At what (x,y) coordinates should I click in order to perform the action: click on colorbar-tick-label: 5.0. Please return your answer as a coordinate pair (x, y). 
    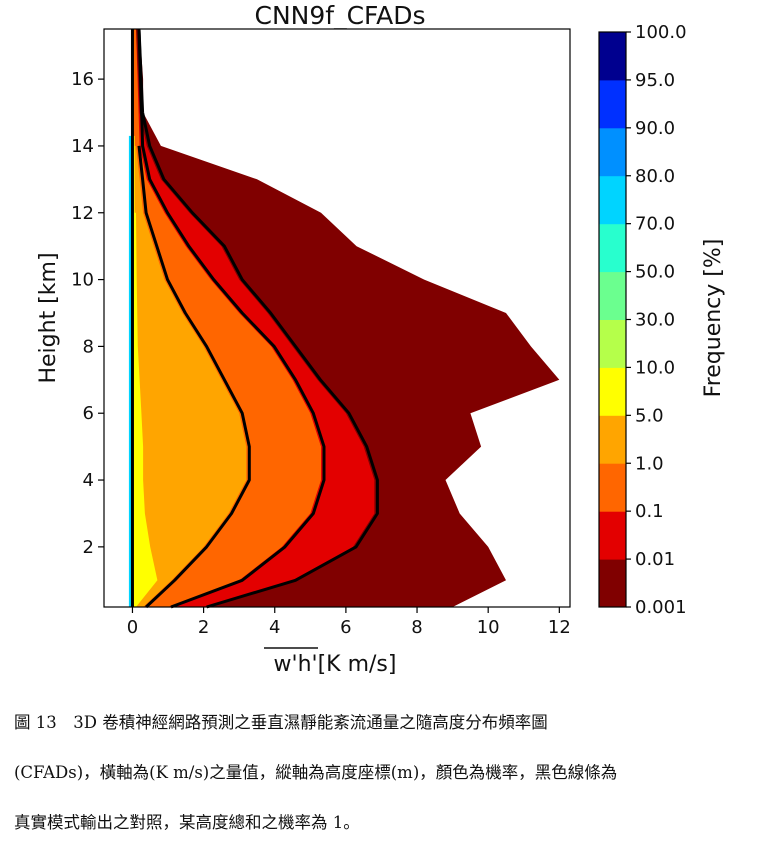
    Looking at the image, I should click on (649, 415).